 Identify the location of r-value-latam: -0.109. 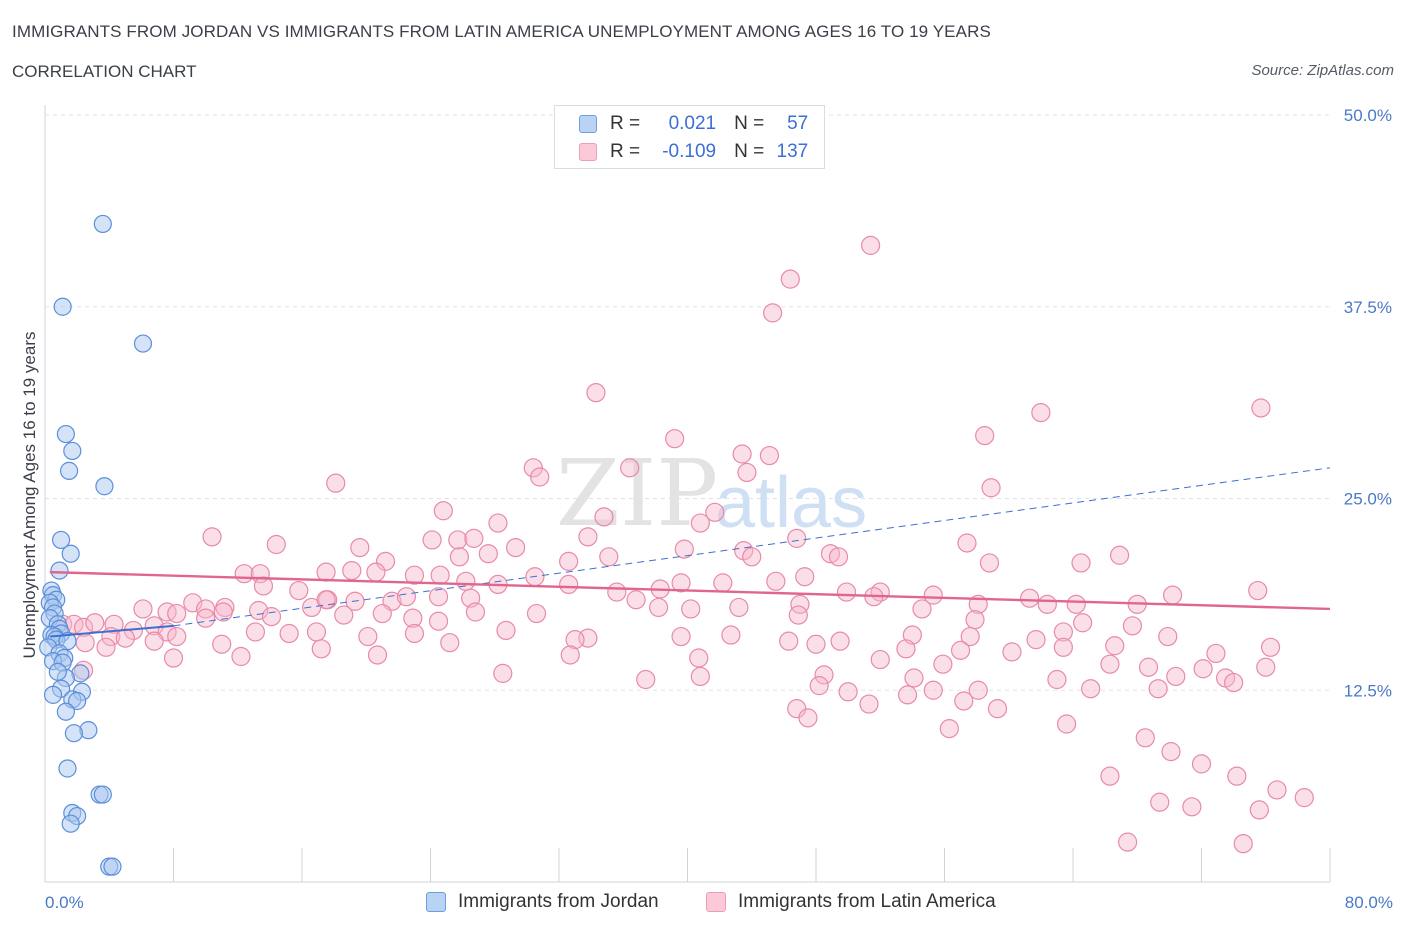
(689, 151).